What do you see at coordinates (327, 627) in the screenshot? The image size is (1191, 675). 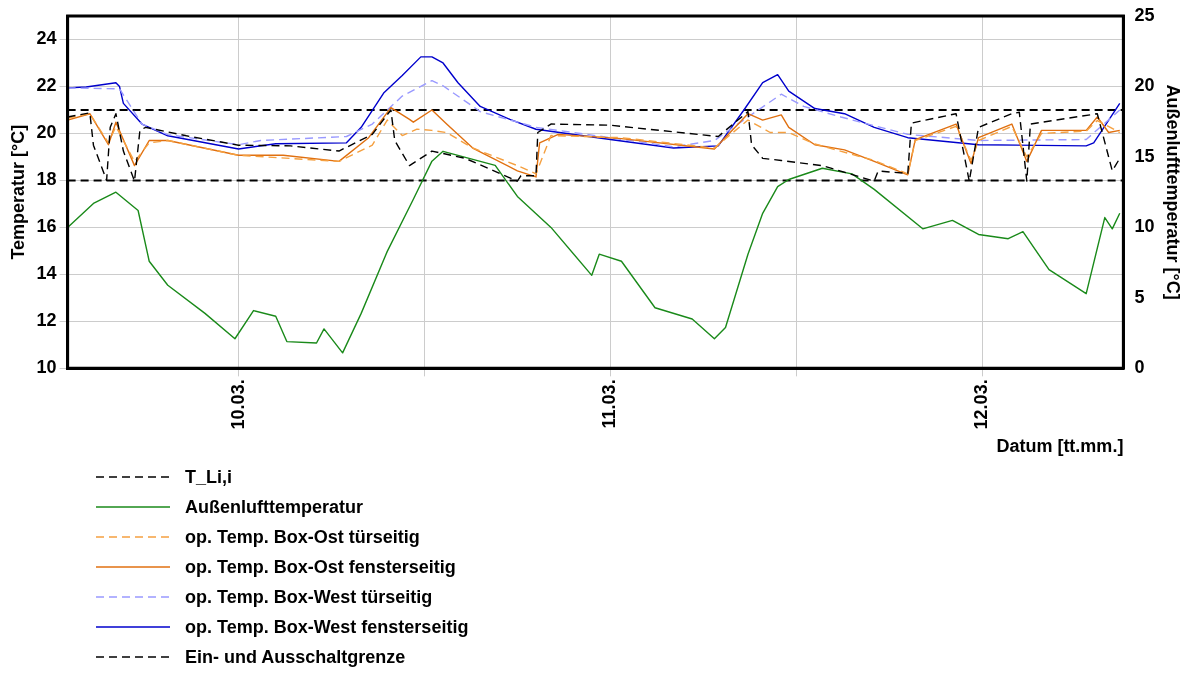 I see `legend-label: op. Temp. Box-West fensterseitig` at bounding box center [327, 627].